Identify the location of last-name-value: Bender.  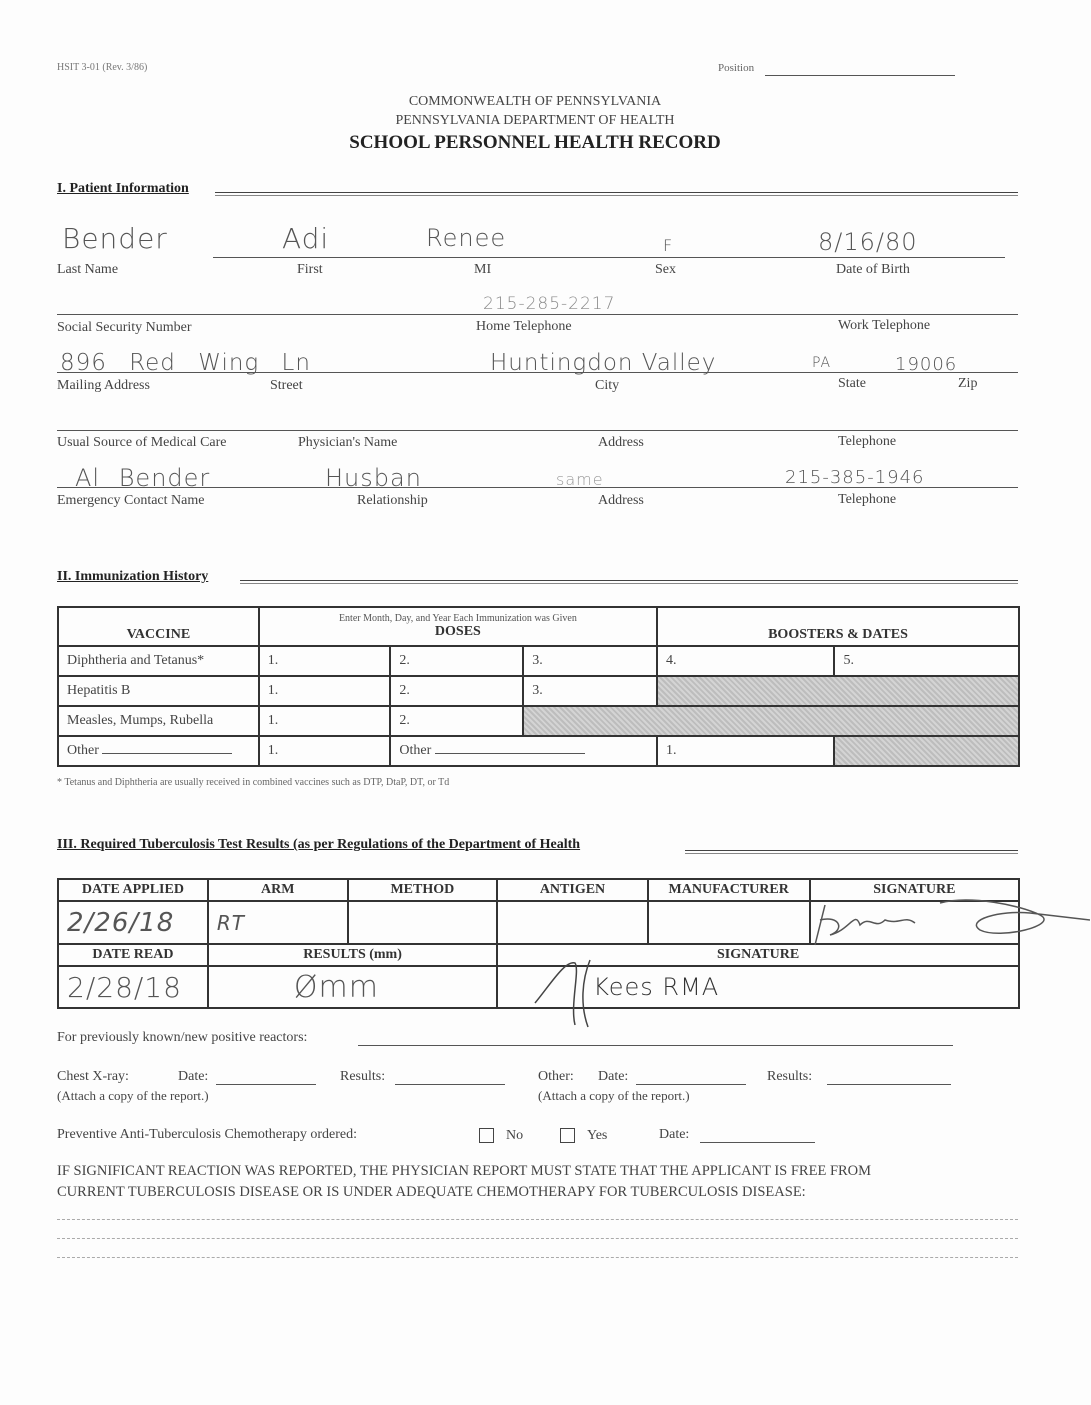
(115, 238).